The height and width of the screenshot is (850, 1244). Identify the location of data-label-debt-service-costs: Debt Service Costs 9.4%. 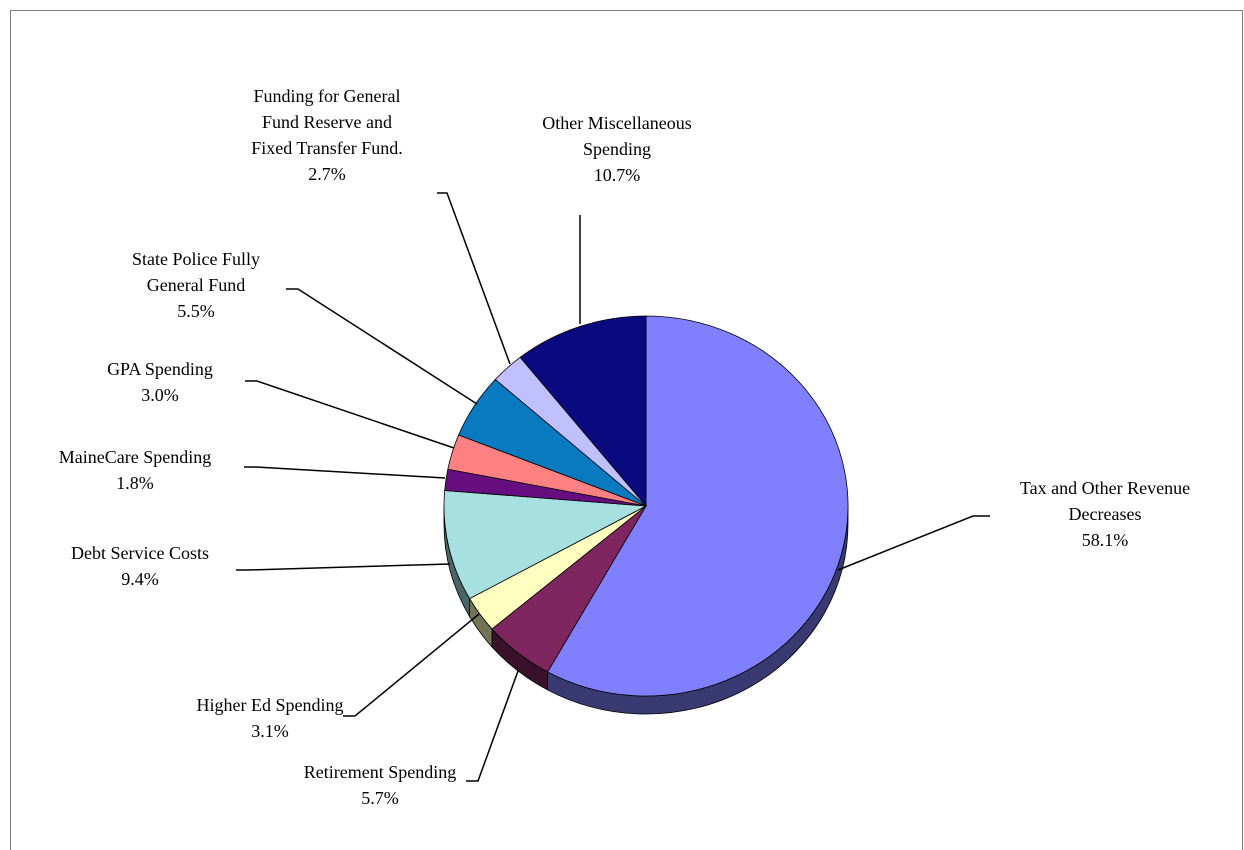
(140, 566).